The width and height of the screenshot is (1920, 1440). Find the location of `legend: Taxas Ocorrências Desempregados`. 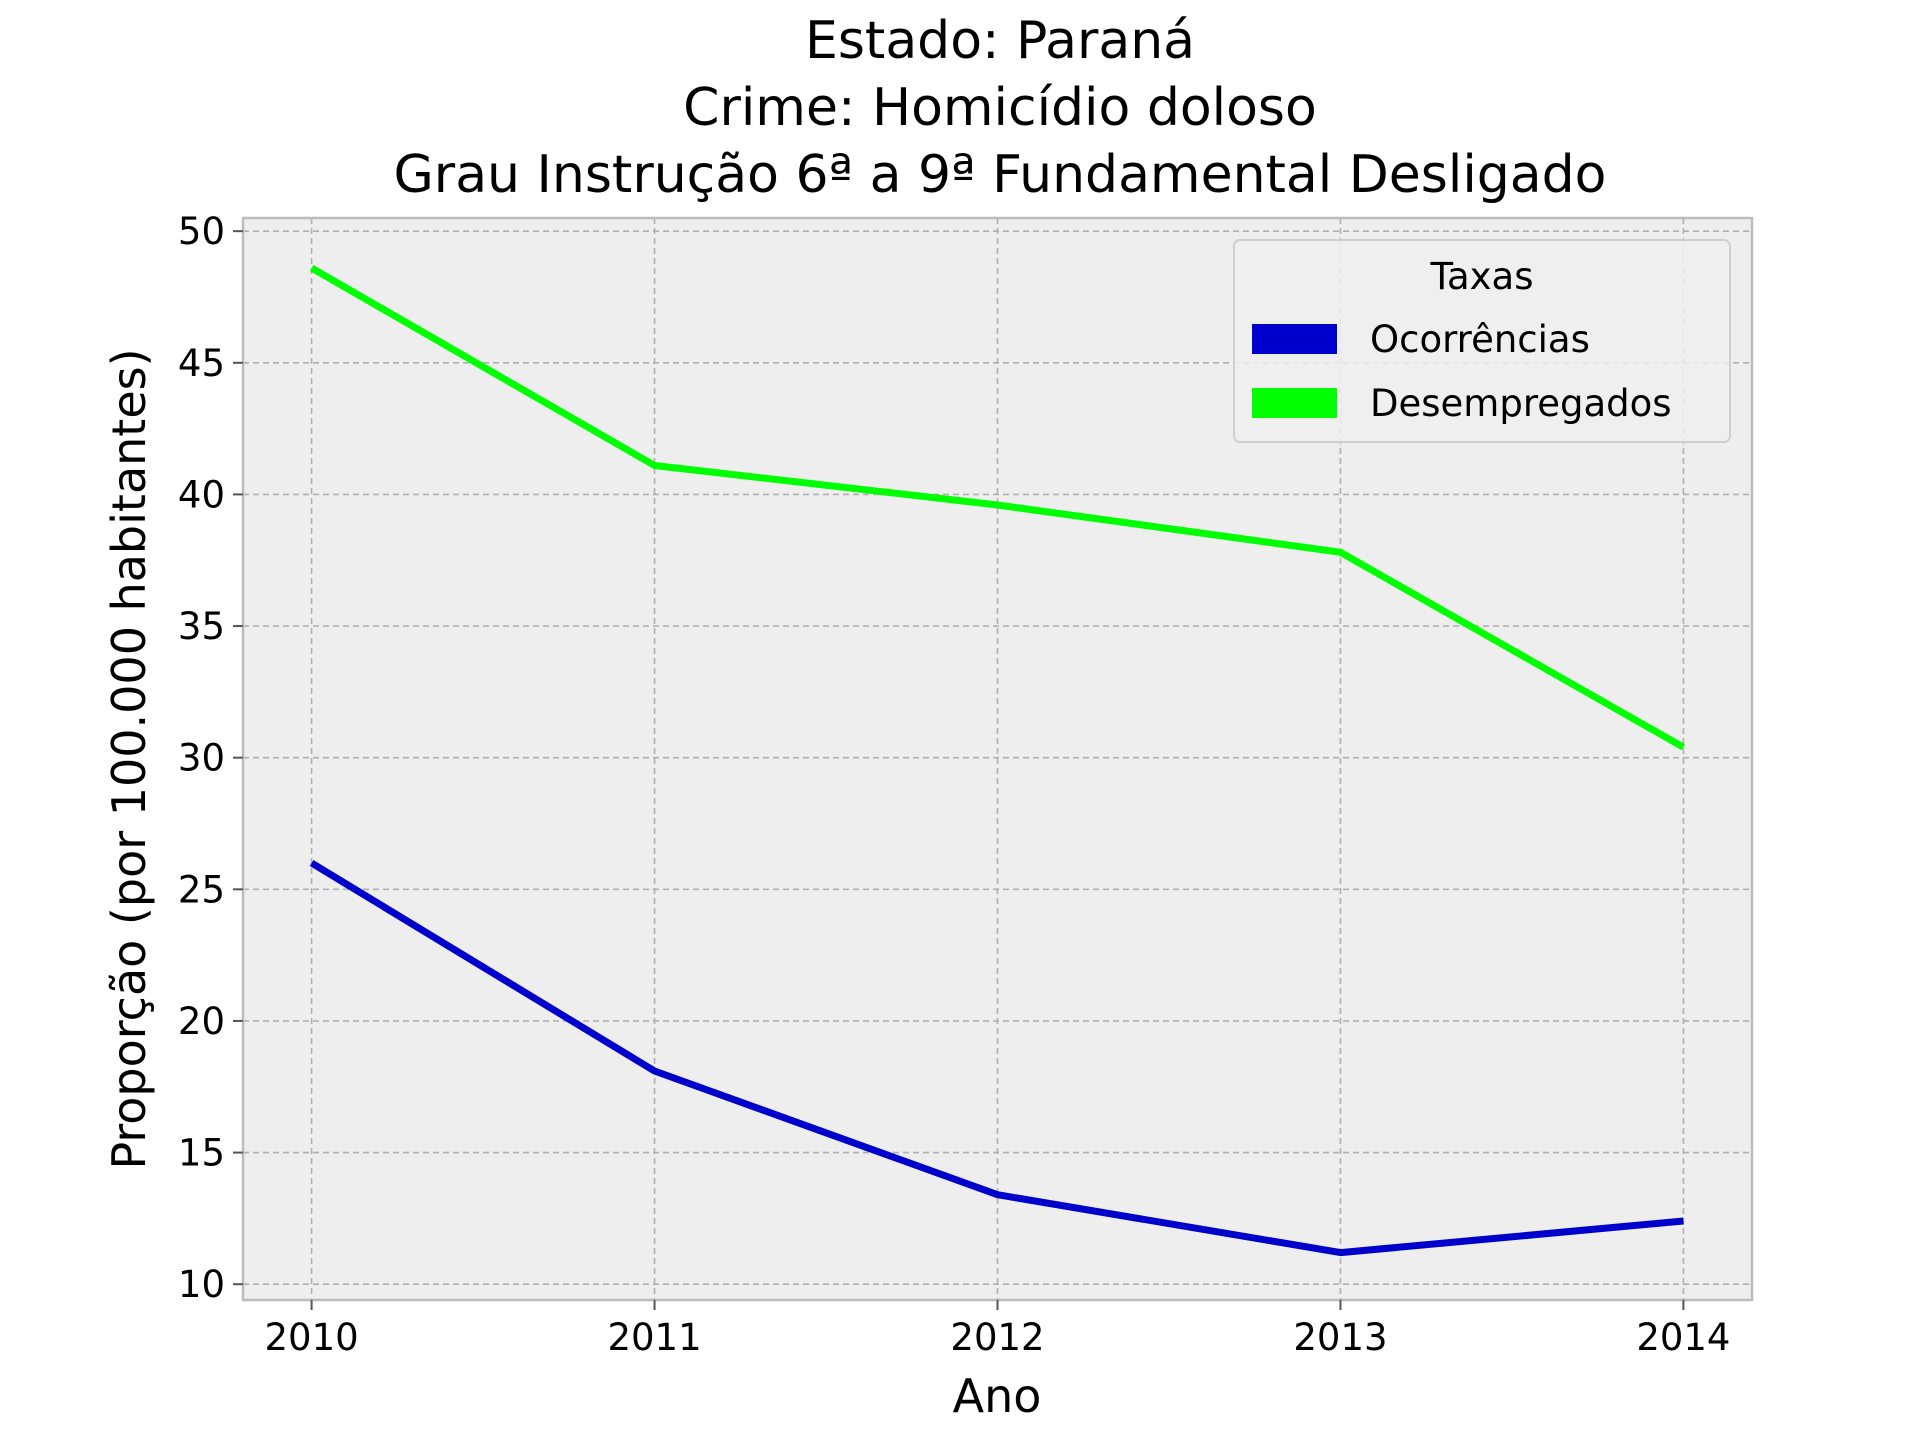

legend: Taxas Ocorrências Desempregados is located at coordinates (1482, 341).